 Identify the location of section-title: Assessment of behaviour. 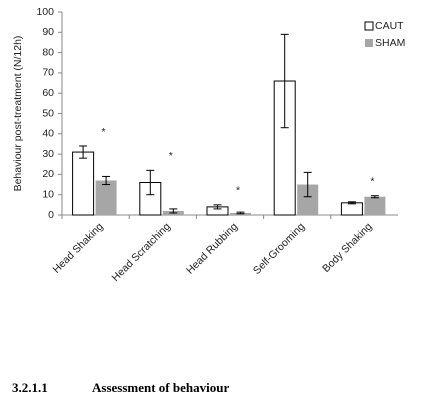
(160, 387).